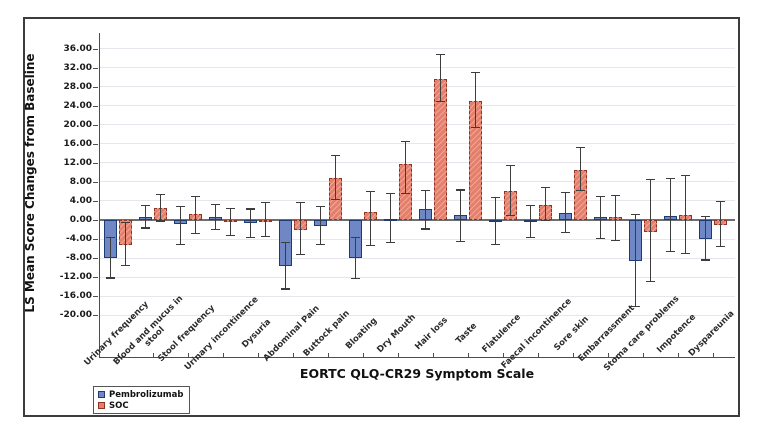 The image size is (765, 437). What do you see at coordinates (75, 277) in the screenshot?
I see `y-tick-label: -12.00` at bounding box center [75, 277].